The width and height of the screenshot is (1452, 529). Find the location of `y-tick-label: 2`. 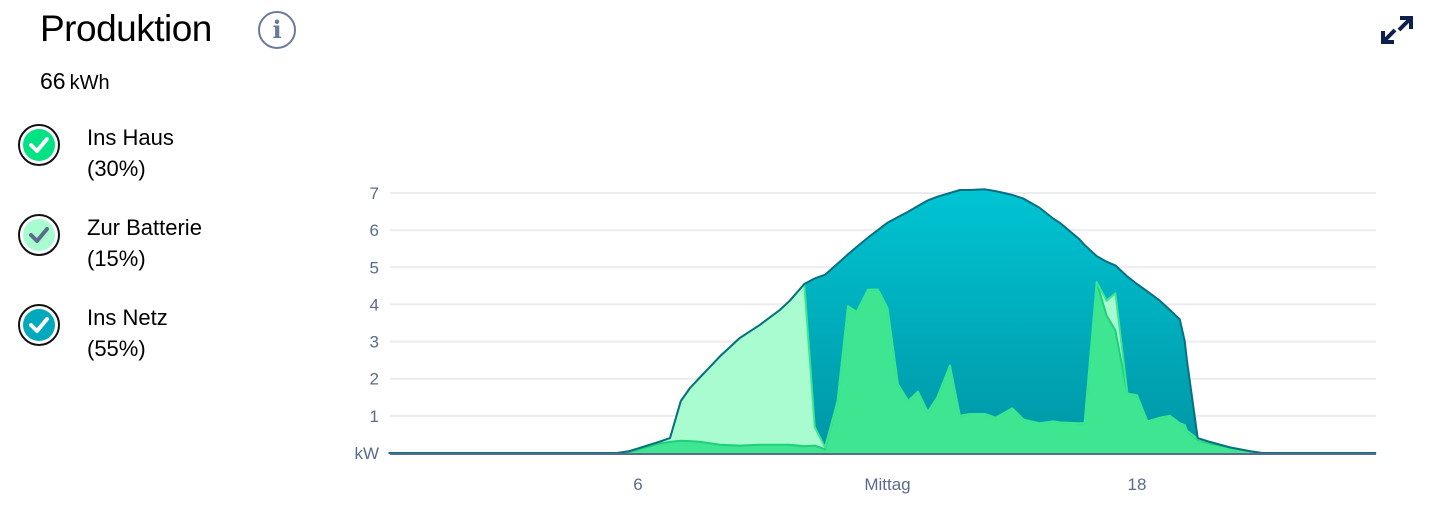

y-tick-label: 2 is located at coordinates (374, 379).